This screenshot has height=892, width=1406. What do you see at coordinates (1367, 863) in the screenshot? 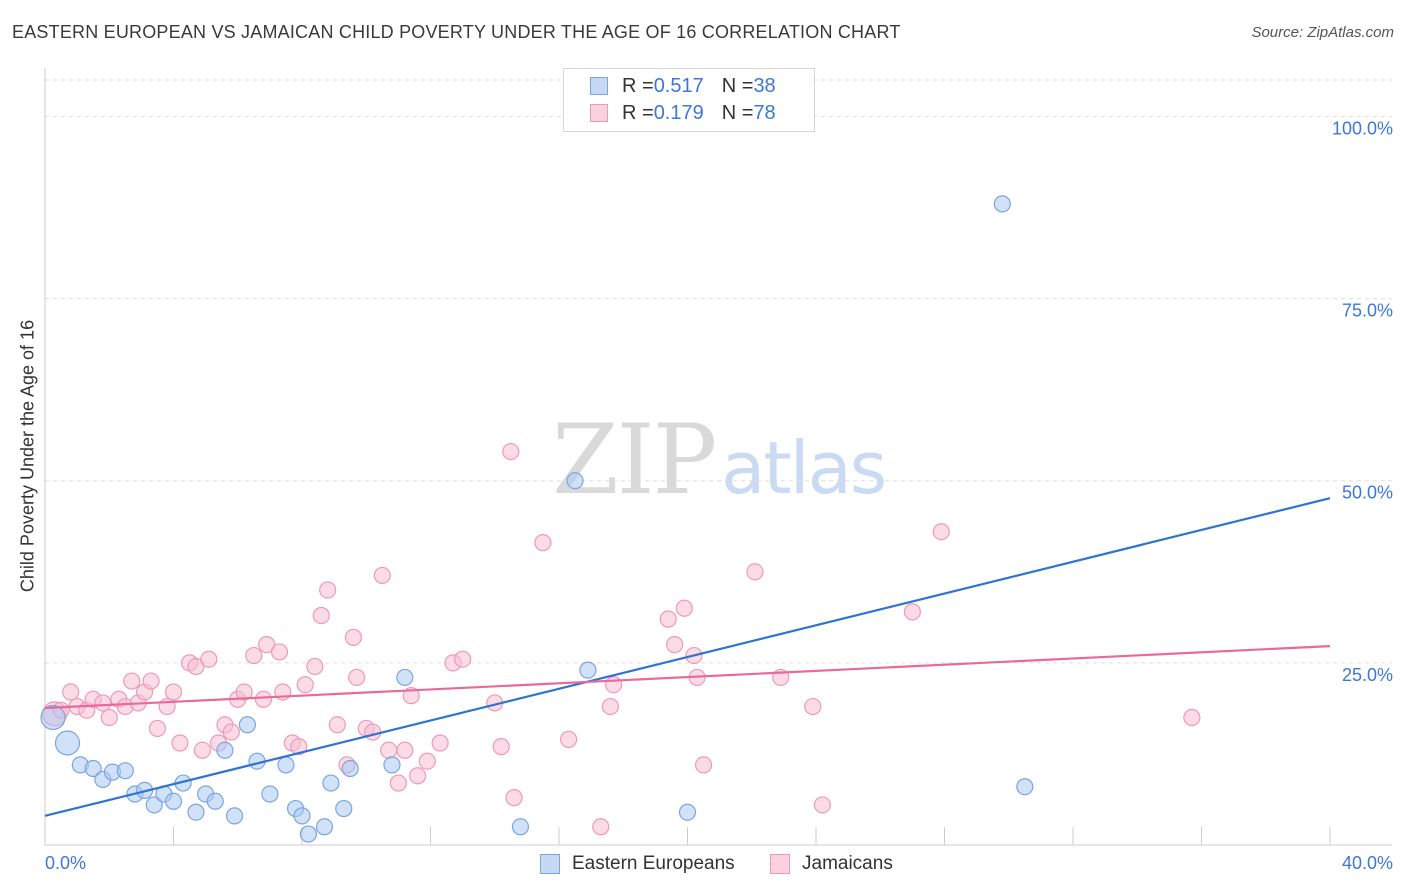
I see `x-tick-label: 40.0%` at bounding box center [1367, 863].